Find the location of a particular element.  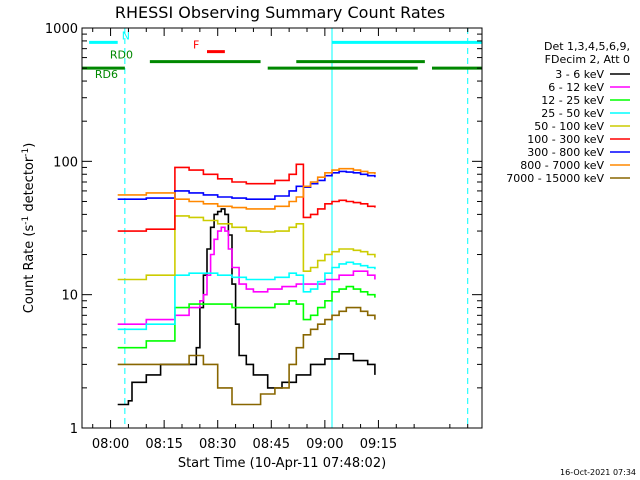

legend-label-6: 300 - 800 keV is located at coordinates (565, 152).